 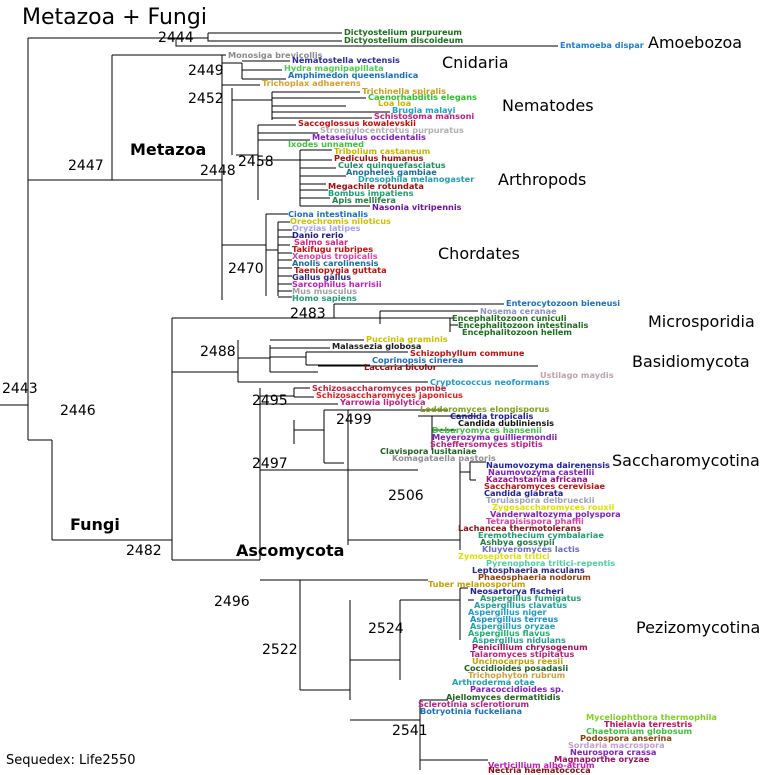 I want to click on leaf-taxon-label: Zygosaccharomyces rouxii, so click(x=553, y=507).